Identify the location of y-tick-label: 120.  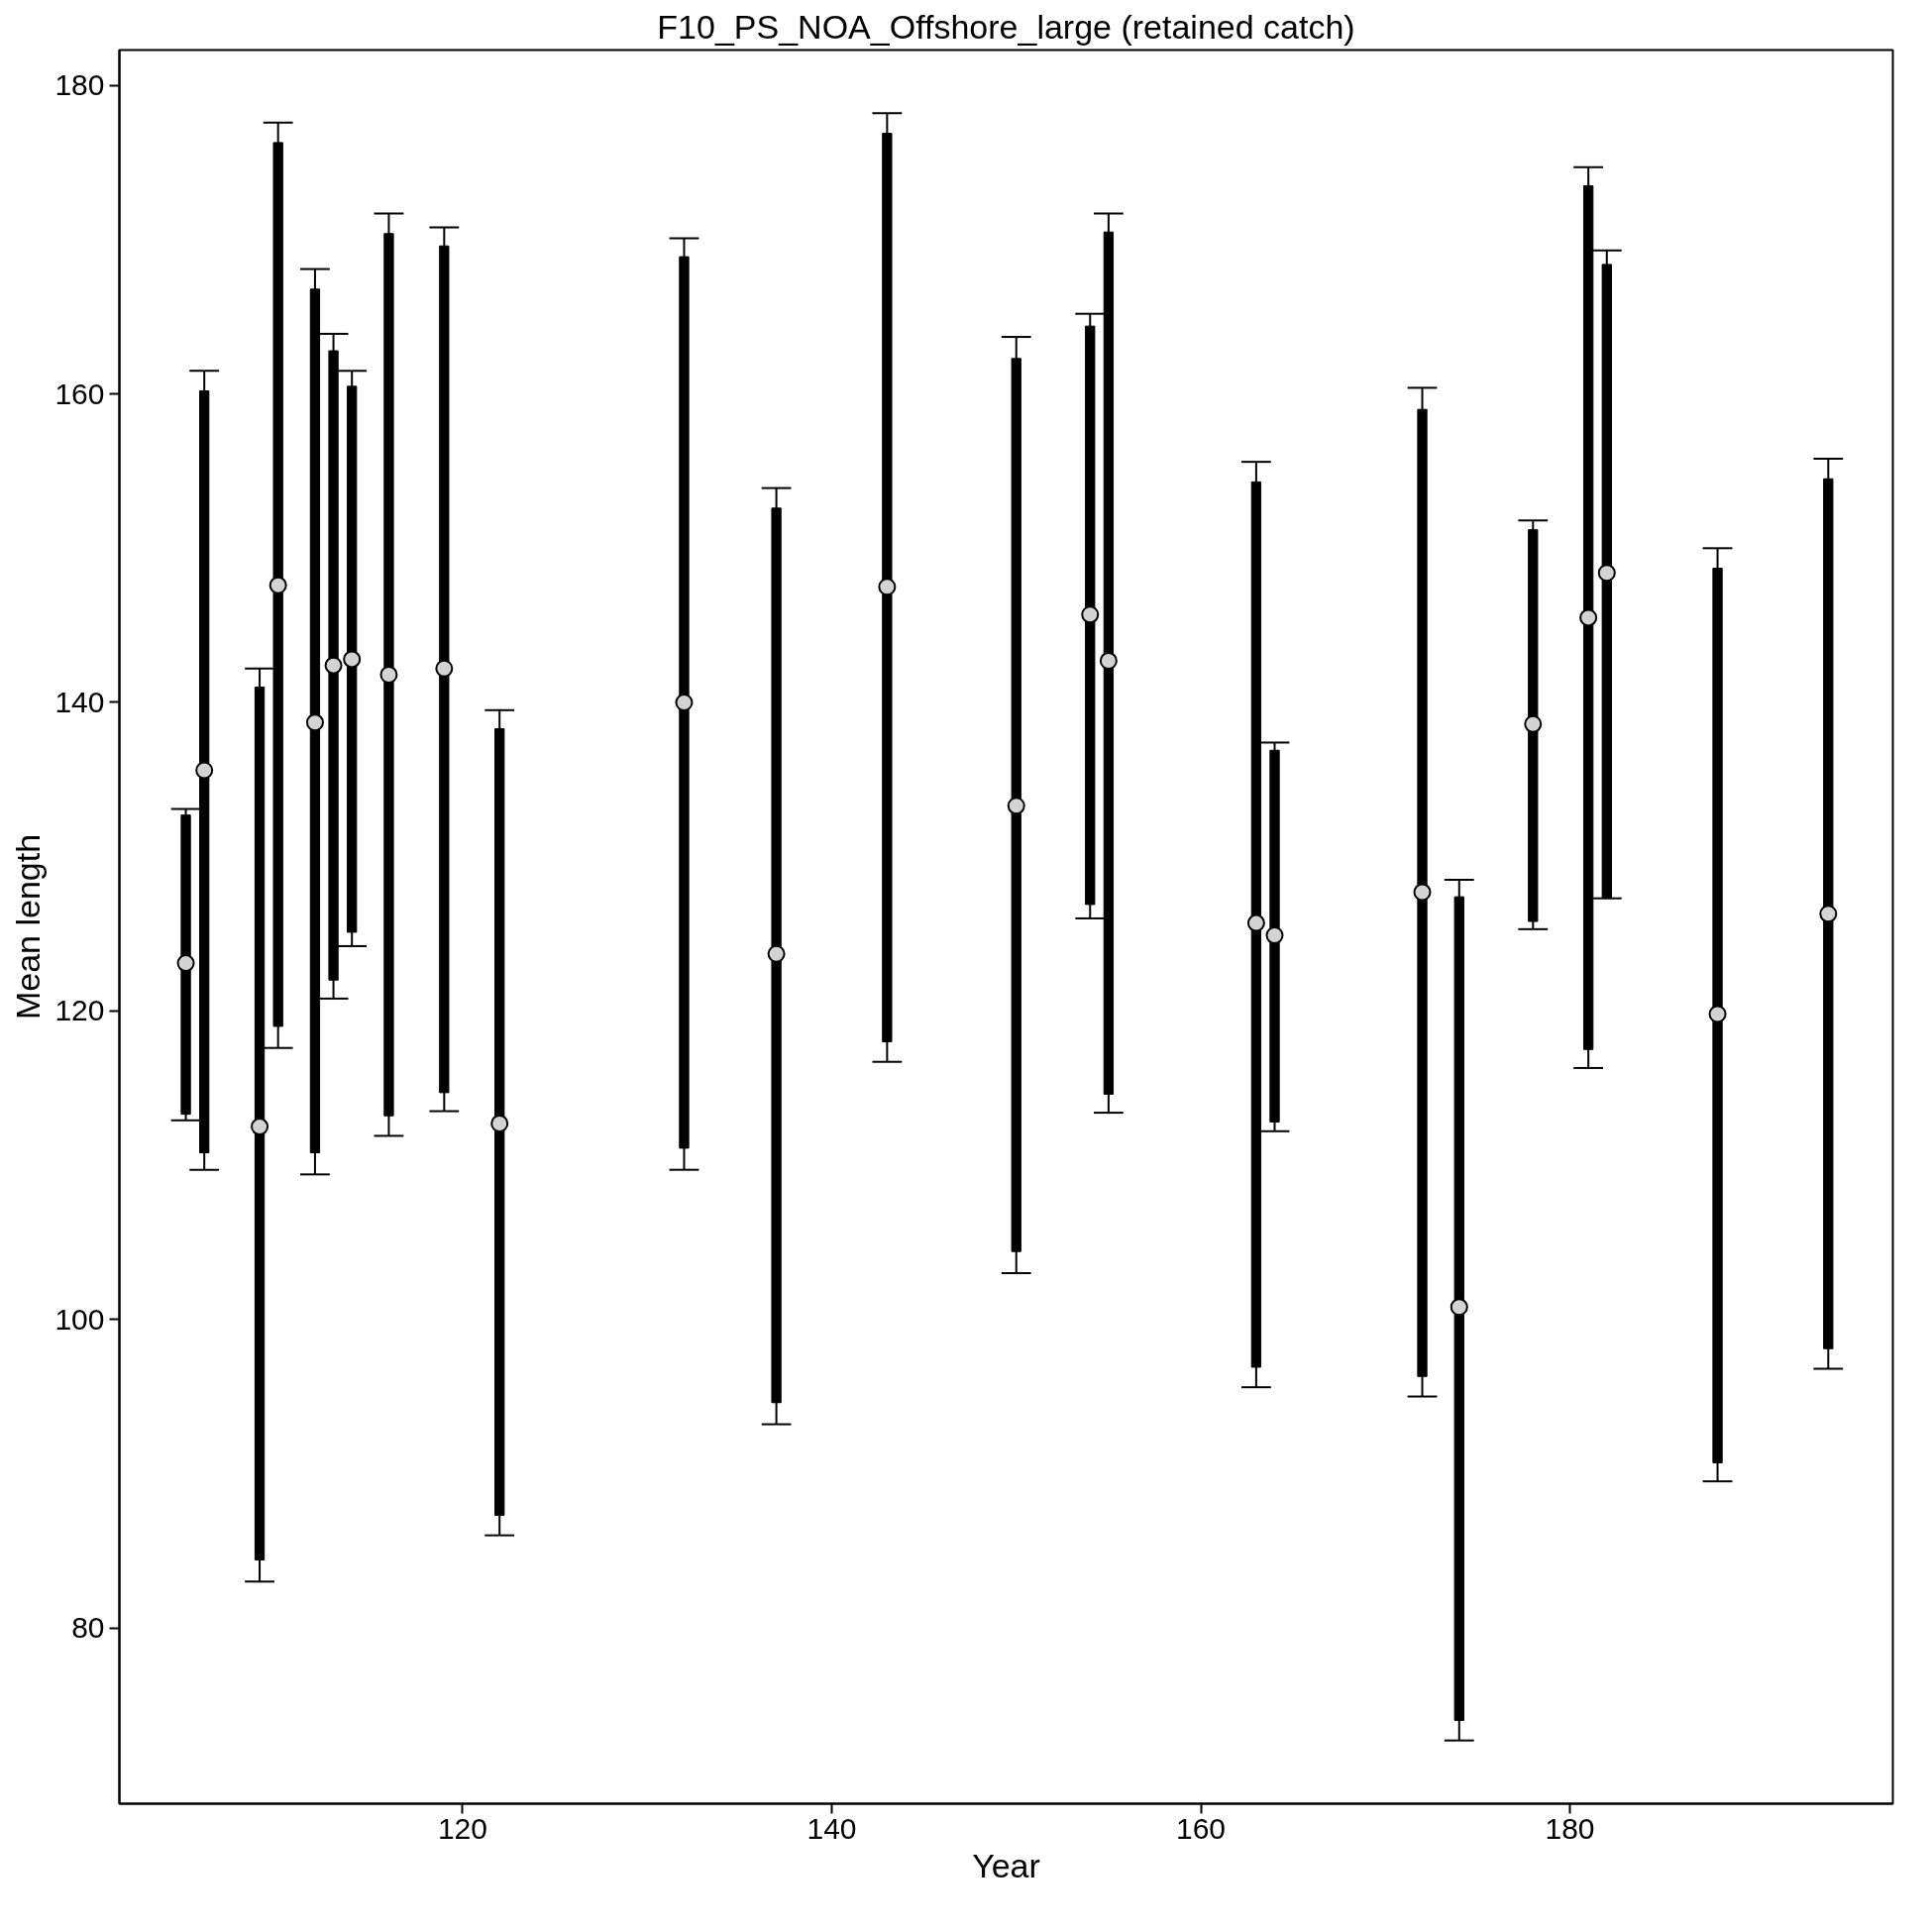
(79, 1010).